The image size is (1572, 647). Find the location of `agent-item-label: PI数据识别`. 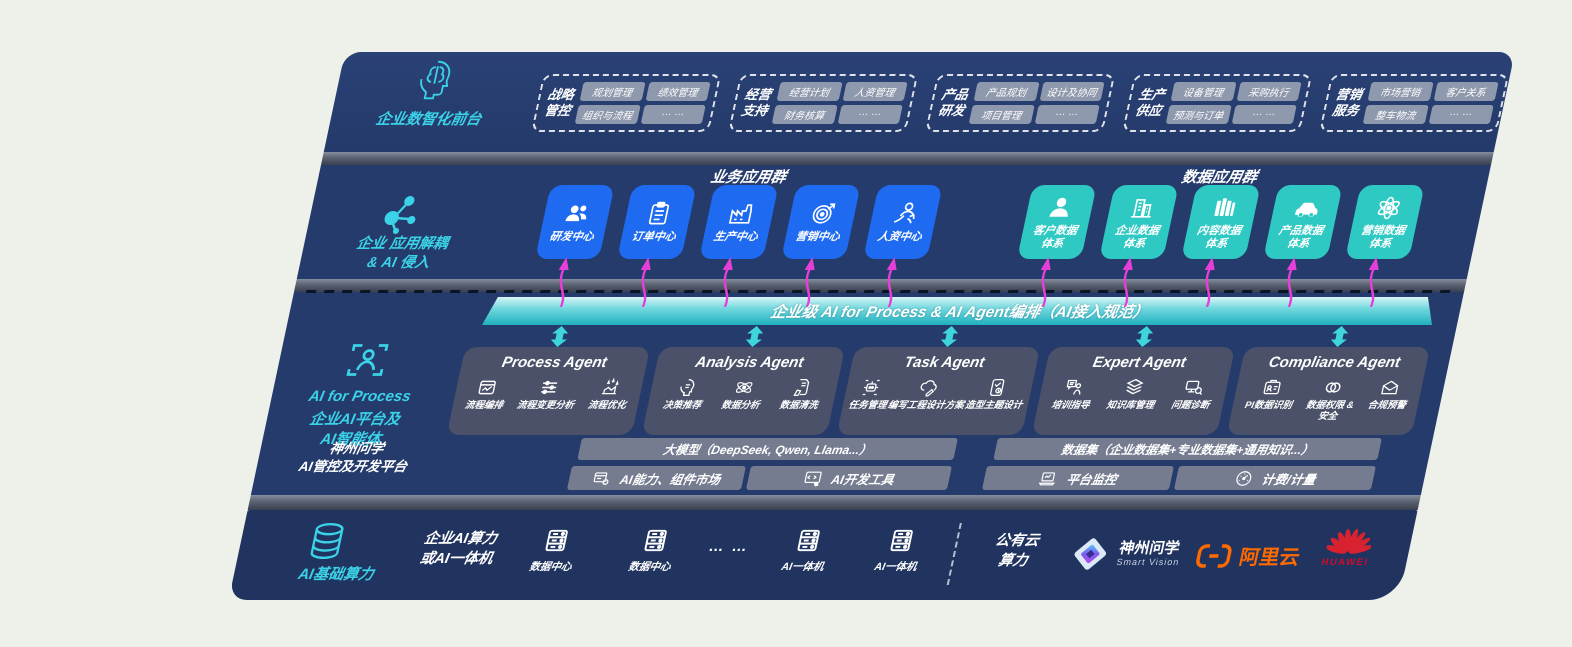

agent-item-label: PI数据识别 is located at coordinates (1268, 405).